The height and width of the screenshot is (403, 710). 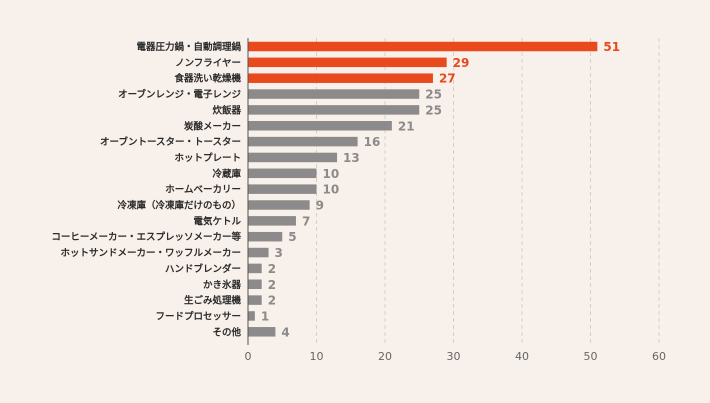 What do you see at coordinates (179, 95) in the screenshot?
I see `category-label: オーブンレンジ・電子レンジ` at bounding box center [179, 95].